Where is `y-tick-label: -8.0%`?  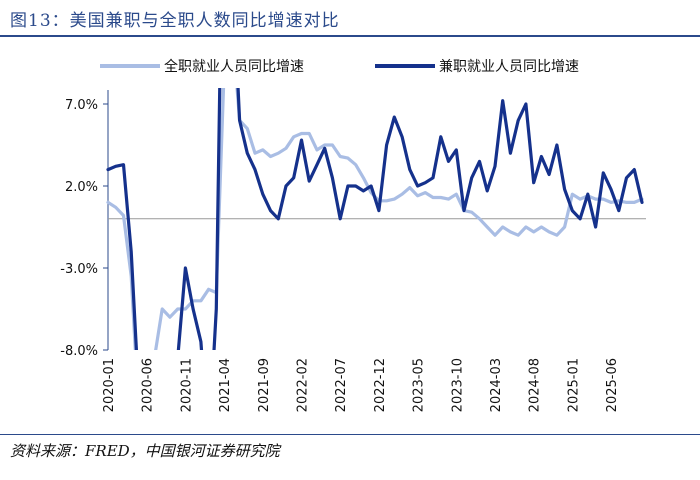 y-tick-label: -8.0% is located at coordinates (79, 351).